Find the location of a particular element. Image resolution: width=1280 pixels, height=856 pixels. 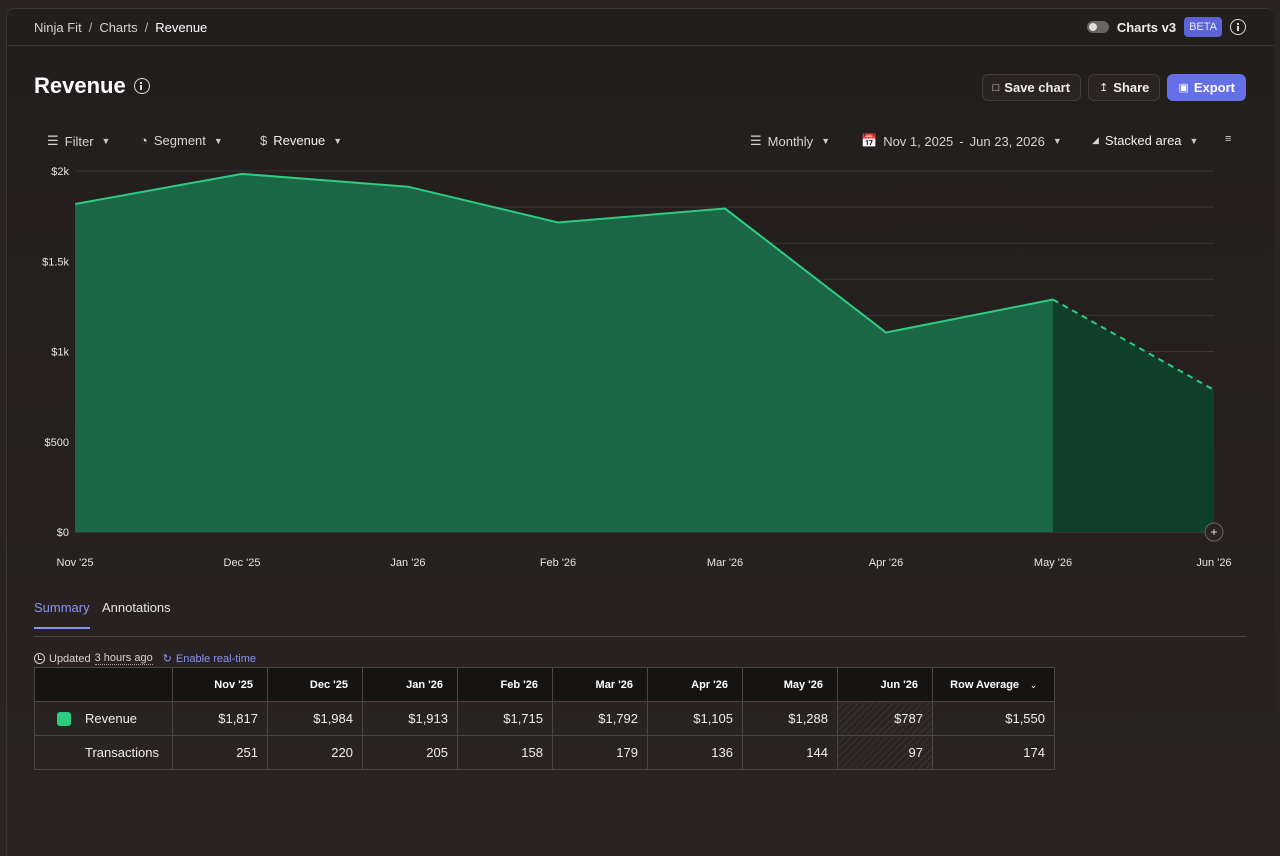

row-average-label: Row Average is located at coordinates (985, 684).